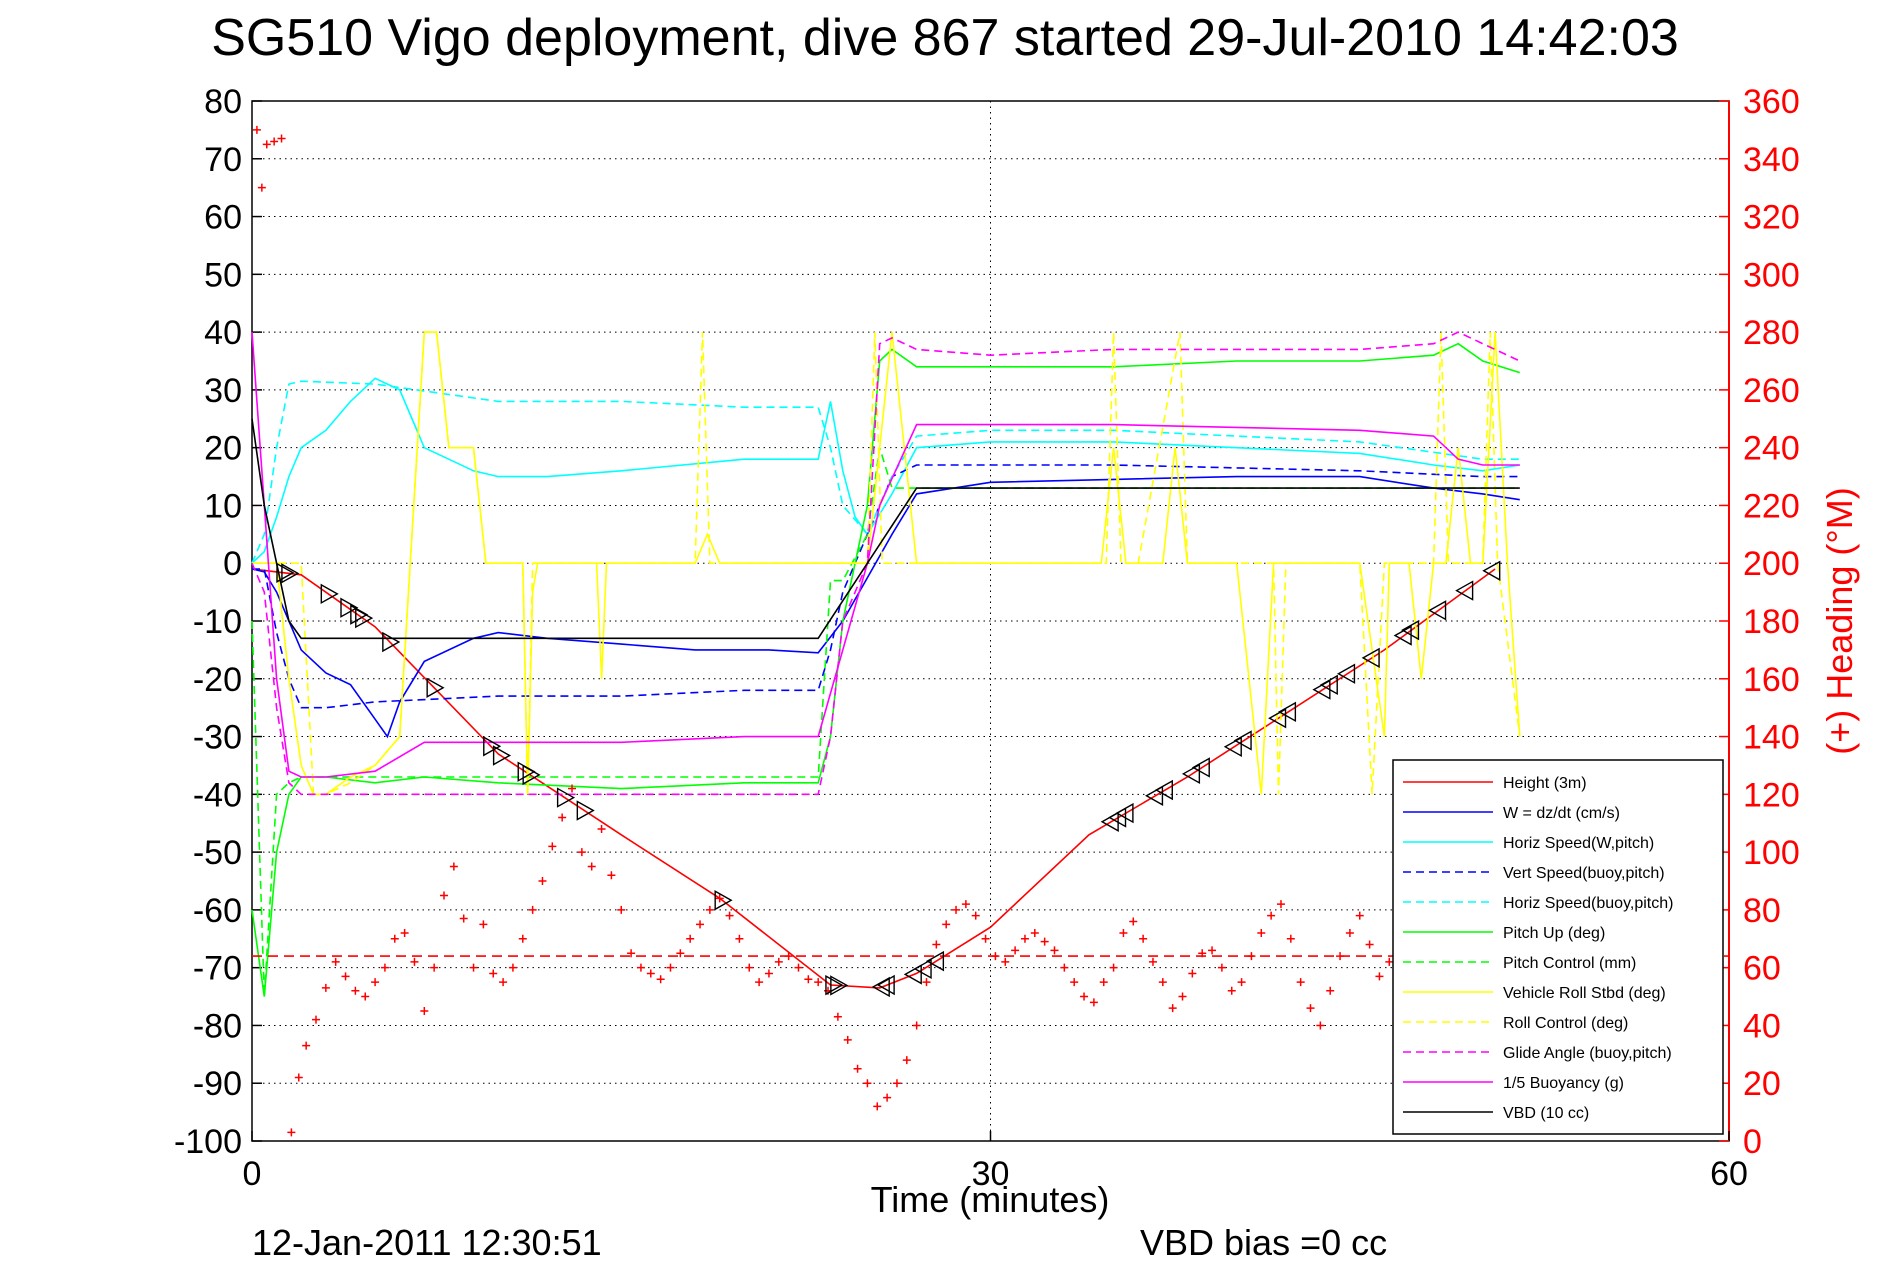  What do you see at coordinates (991, 1174) in the screenshot?
I see `x-tick-label: 30` at bounding box center [991, 1174].